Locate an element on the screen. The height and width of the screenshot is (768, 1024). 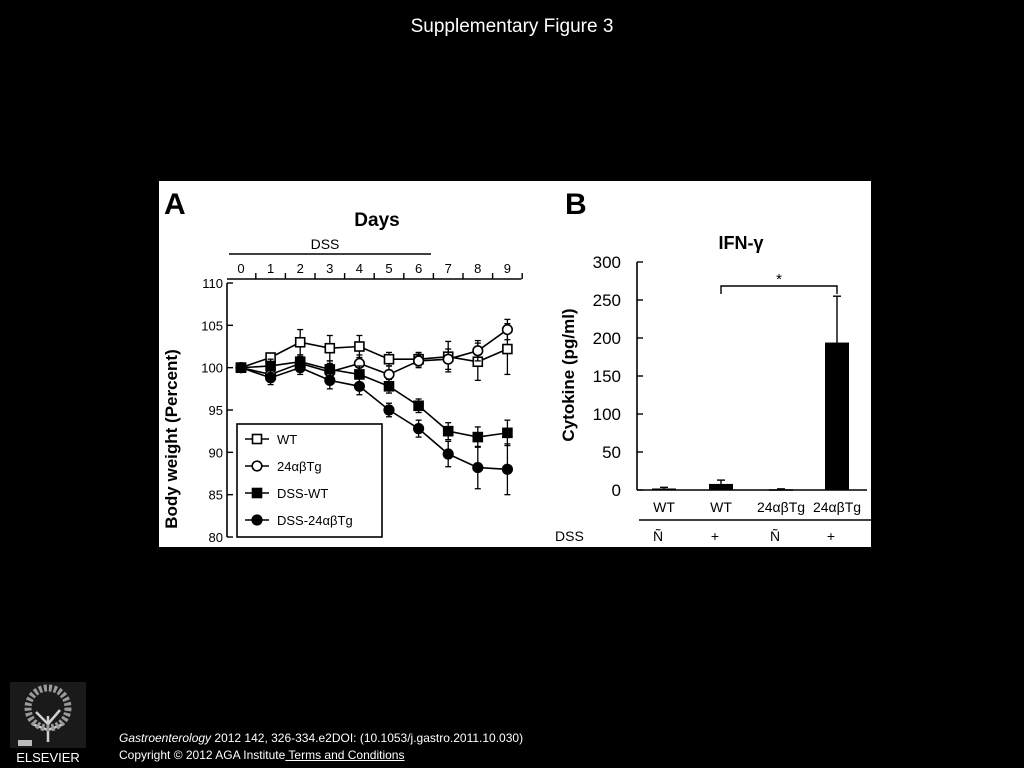
series-24-tg is located at coordinates (374, 351).